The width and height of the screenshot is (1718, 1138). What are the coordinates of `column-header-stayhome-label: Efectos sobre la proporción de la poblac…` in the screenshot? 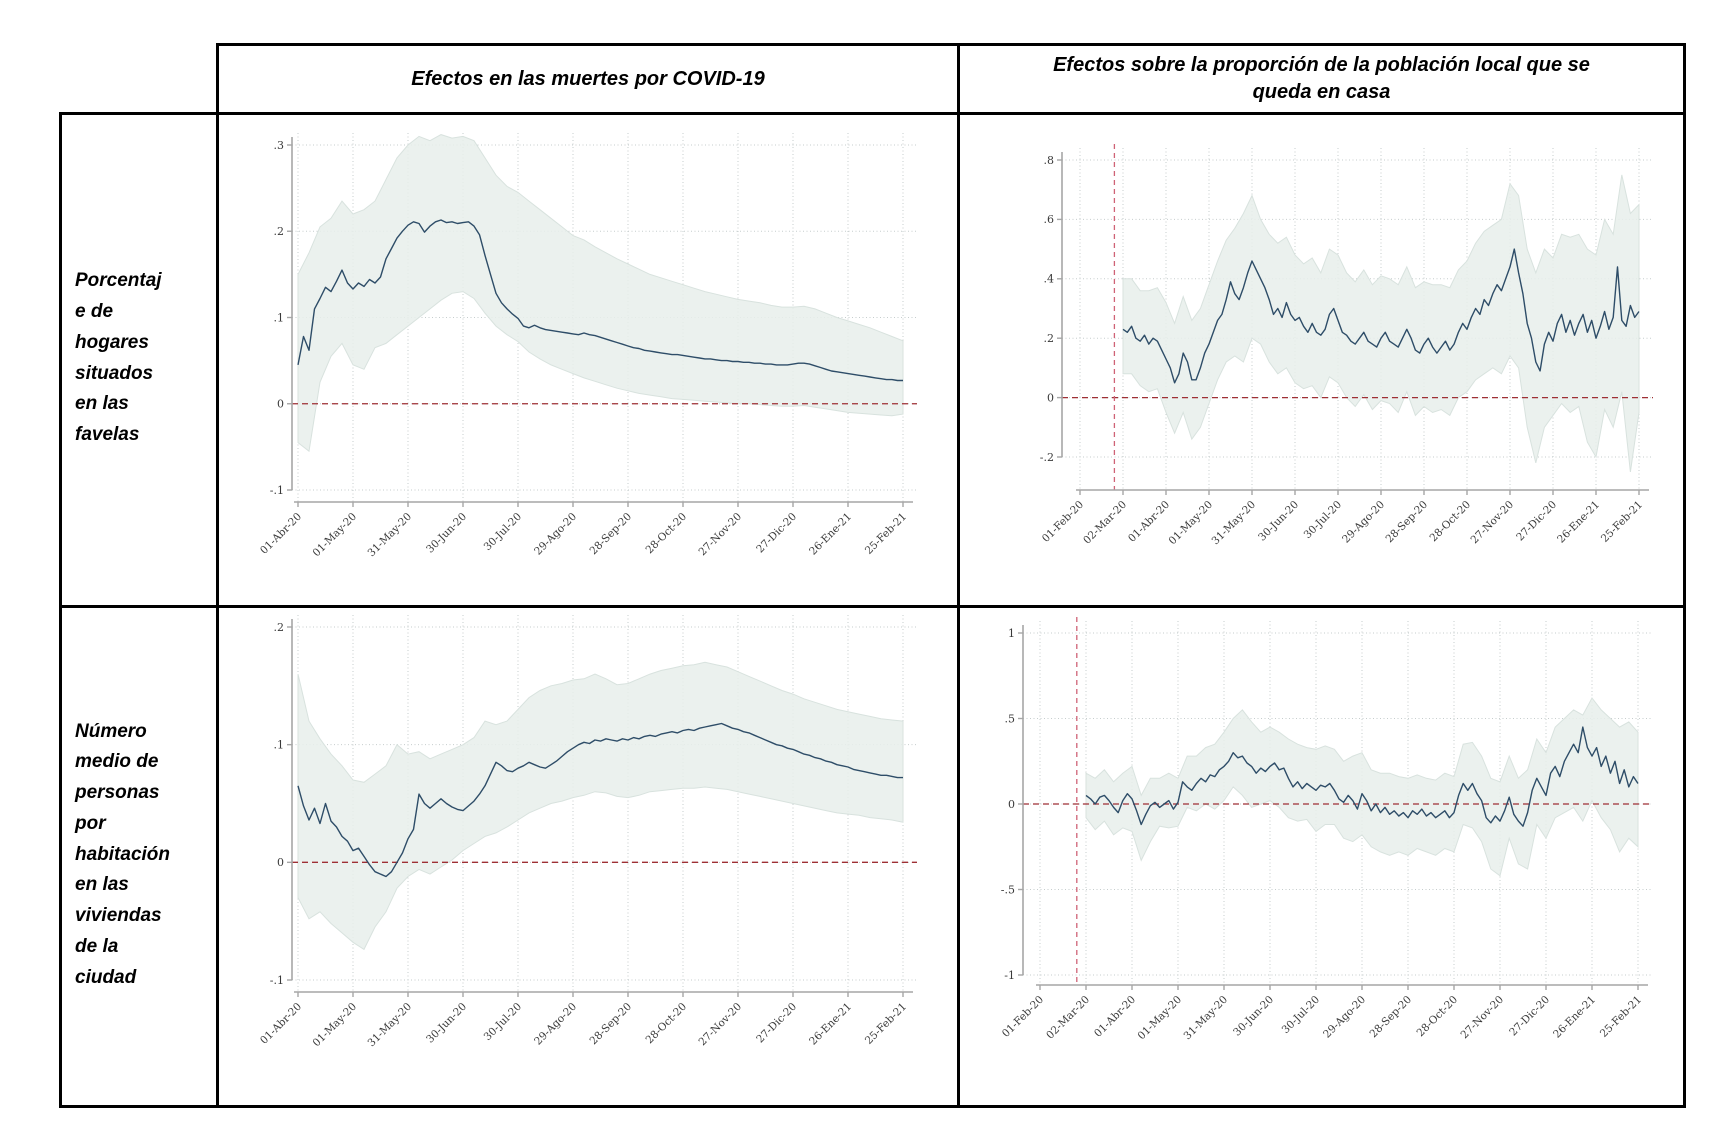 It's located at (1321, 78).